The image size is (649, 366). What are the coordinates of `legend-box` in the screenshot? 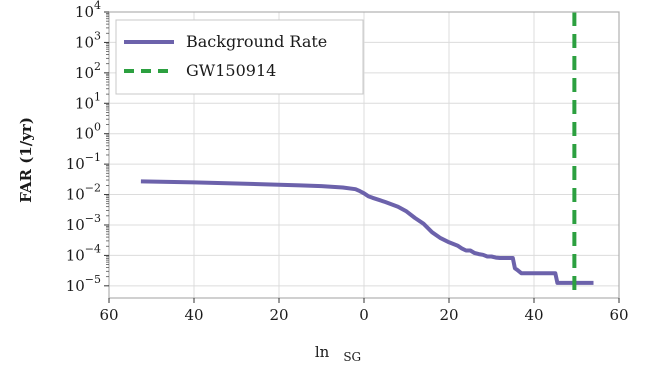 It's located at (239, 57).